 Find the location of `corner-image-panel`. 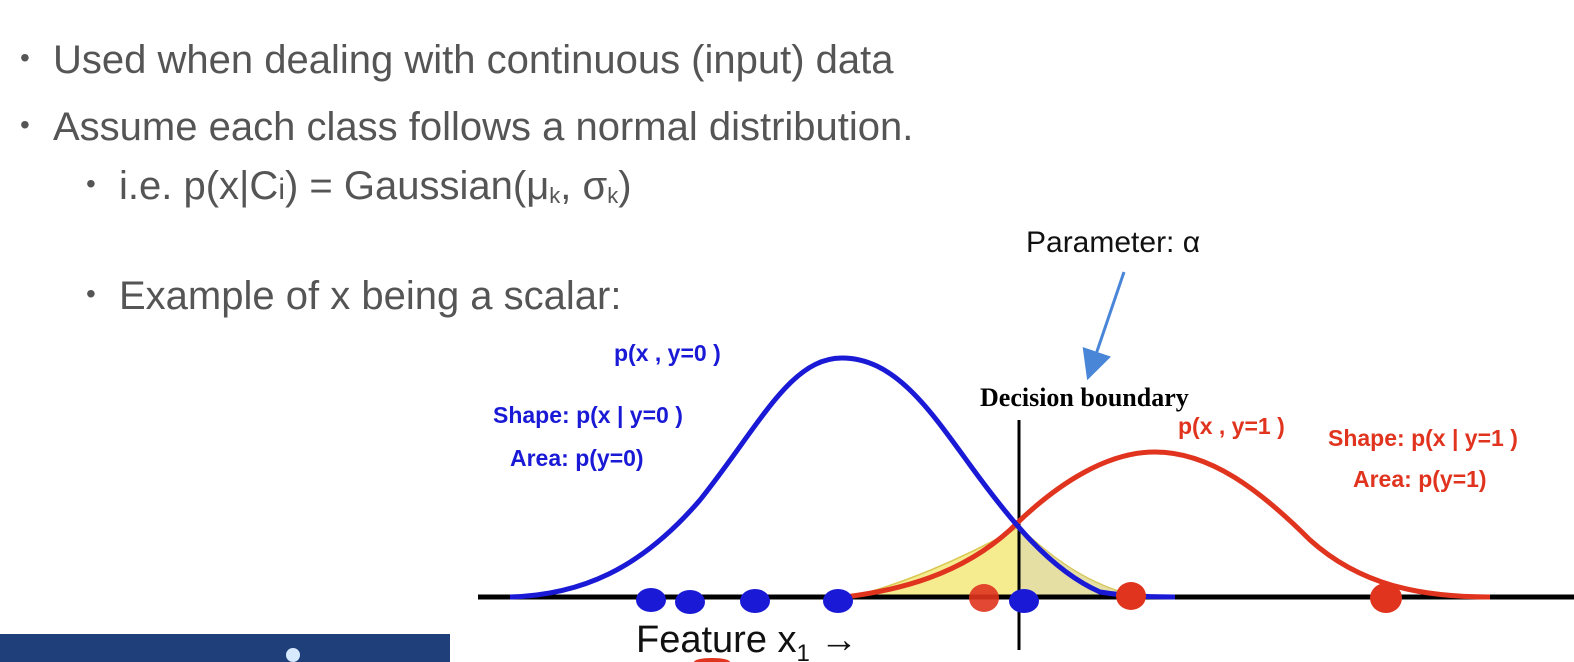

corner-image-panel is located at coordinates (225, 648).